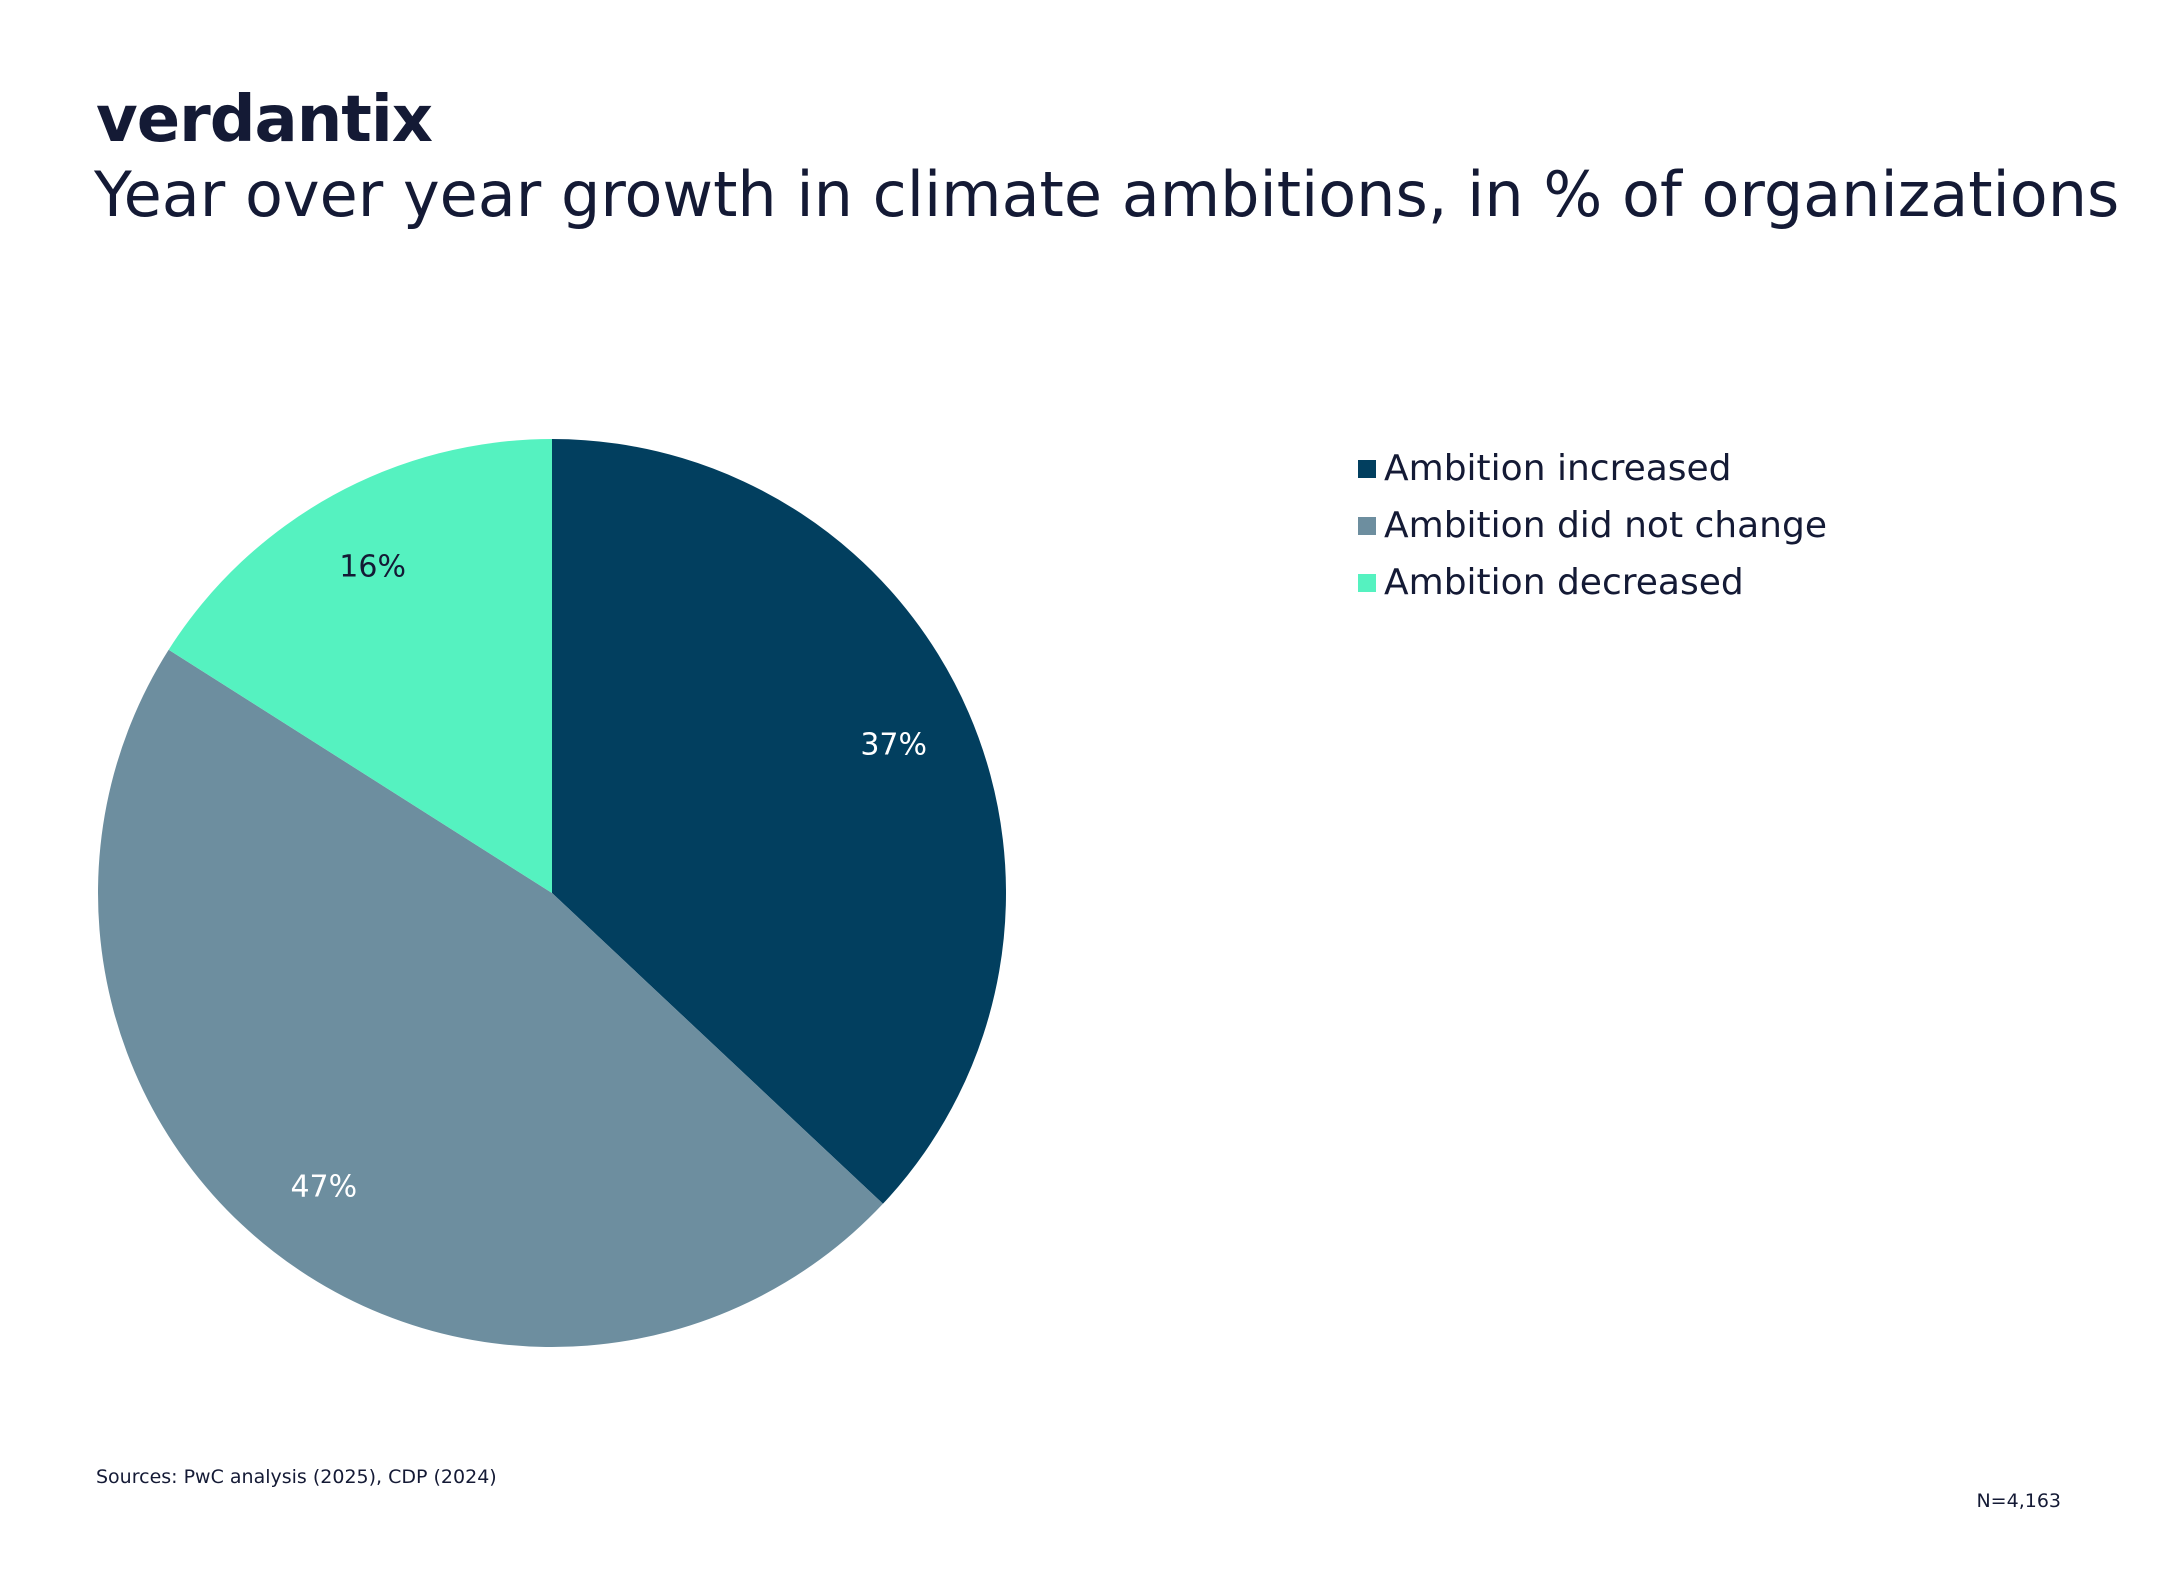 This screenshot has width=2165, height=1590. I want to click on sources-note: Sources: PwC analysis (2025), CDP (2024), so click(296, 1477).